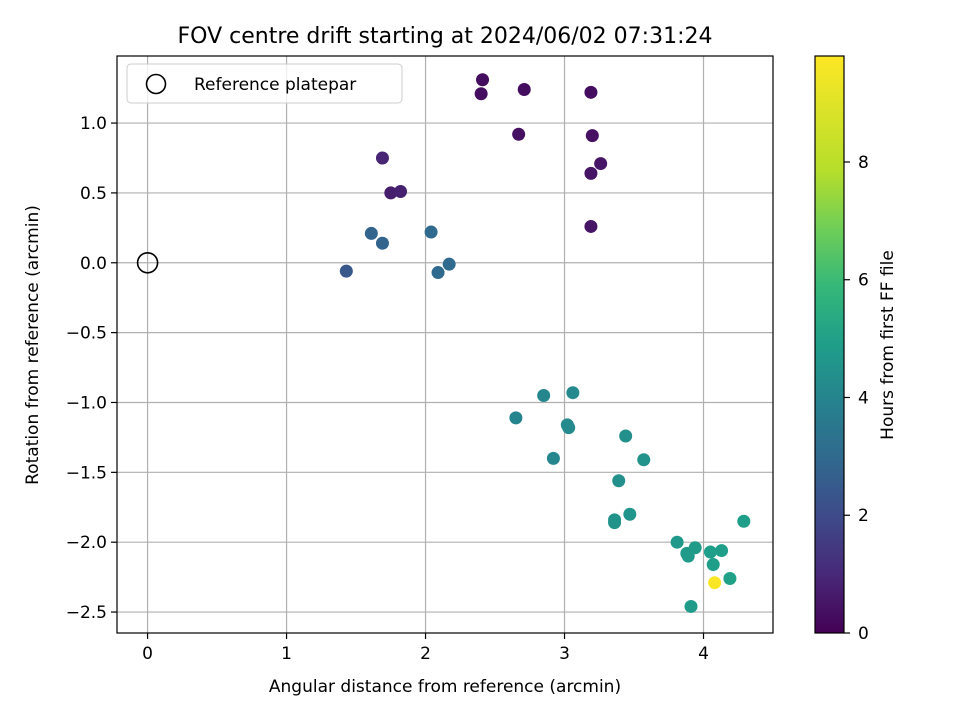  Describe the element at coordinates (863, 281) in the screenshot. I see `colorbar-tick-label: 6` at that location.